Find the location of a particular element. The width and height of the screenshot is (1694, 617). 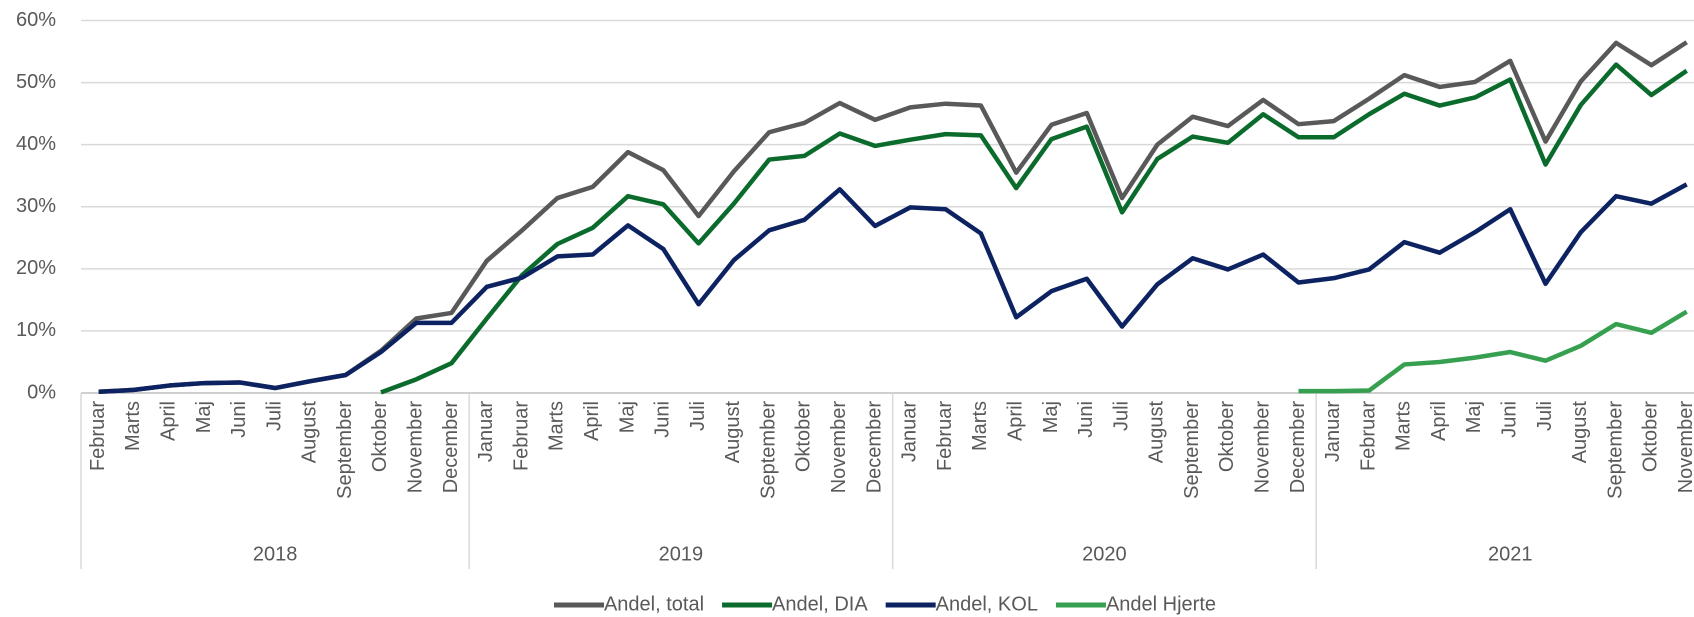

legend-label: Andel, KOL is located at coordinates (987, 604).